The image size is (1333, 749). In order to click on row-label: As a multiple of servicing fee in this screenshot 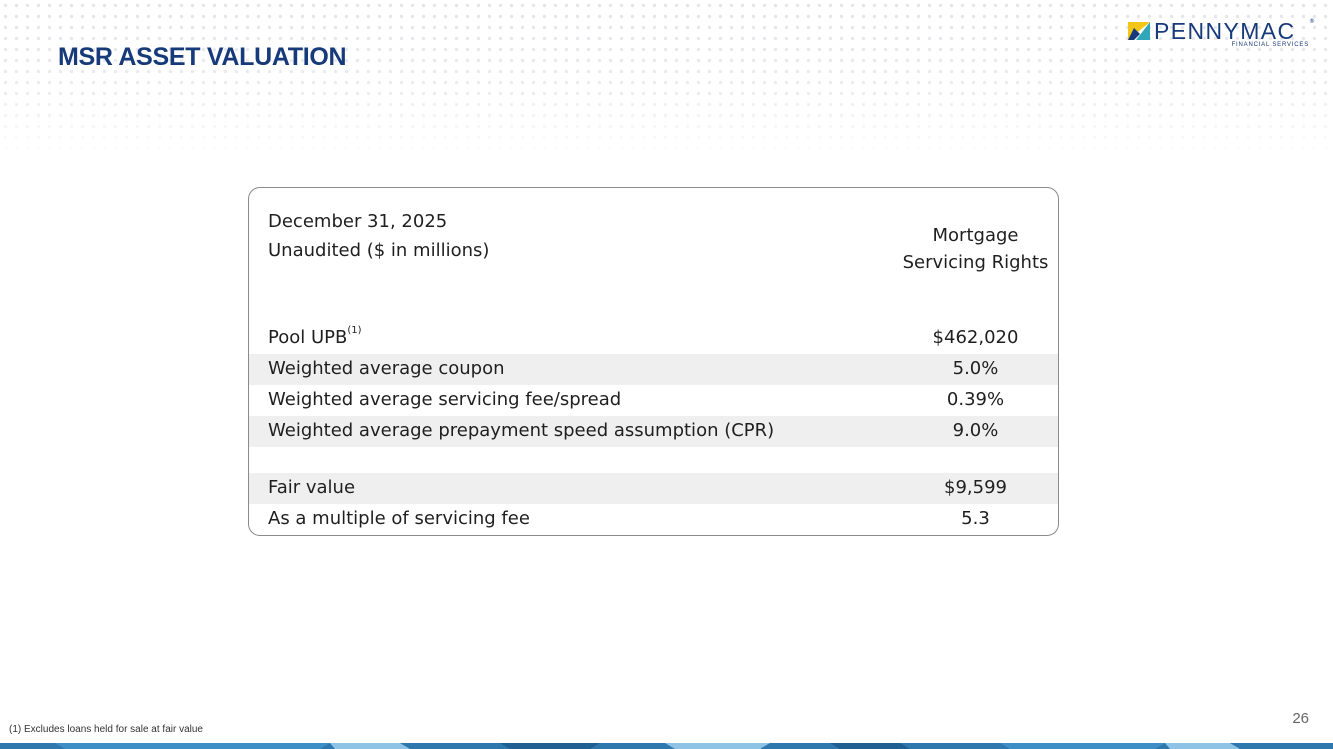, I will do `click(399, 518)`.